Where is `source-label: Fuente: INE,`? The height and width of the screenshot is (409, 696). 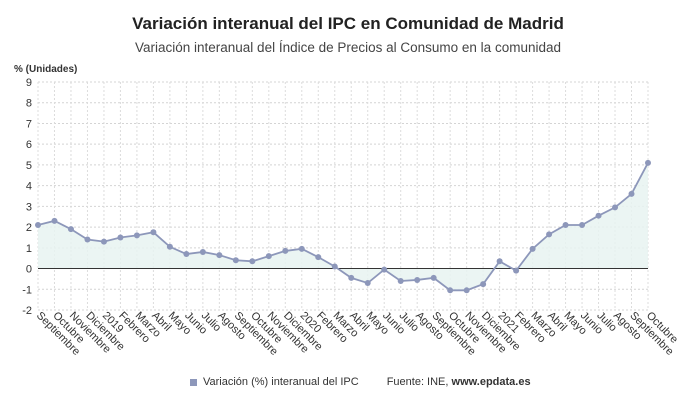 source-label: Fuente: INE, is located at coordinates (419, 382).